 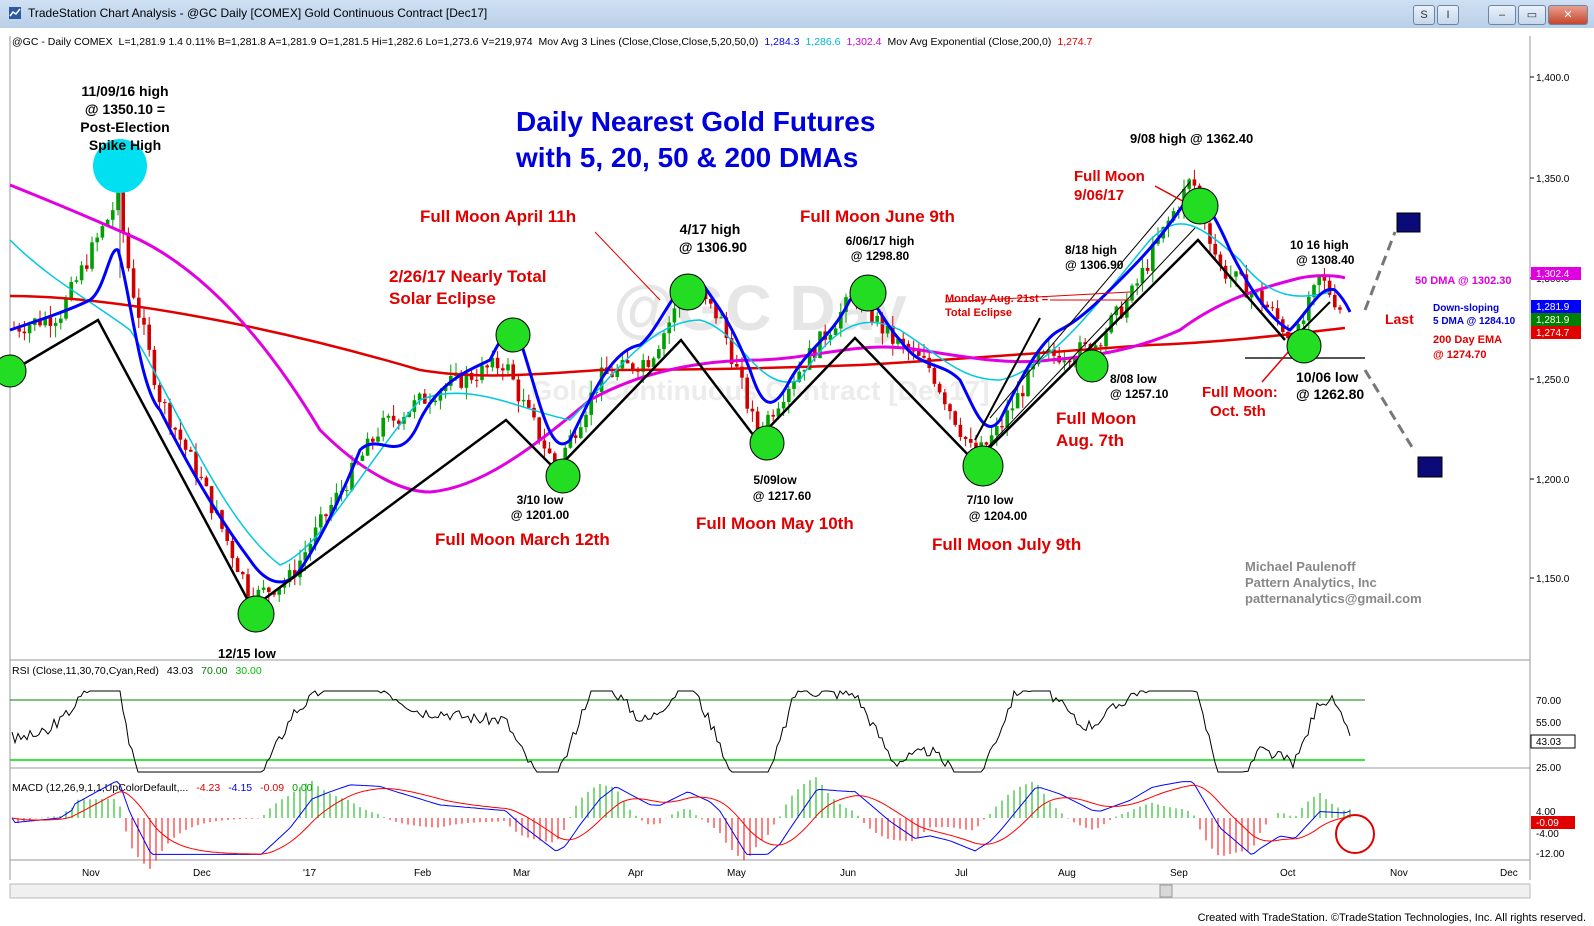 What do you see at coordinates (563, 476) in the screenshot?
I see `circle-mar-low` at bounding box center [563, 476].